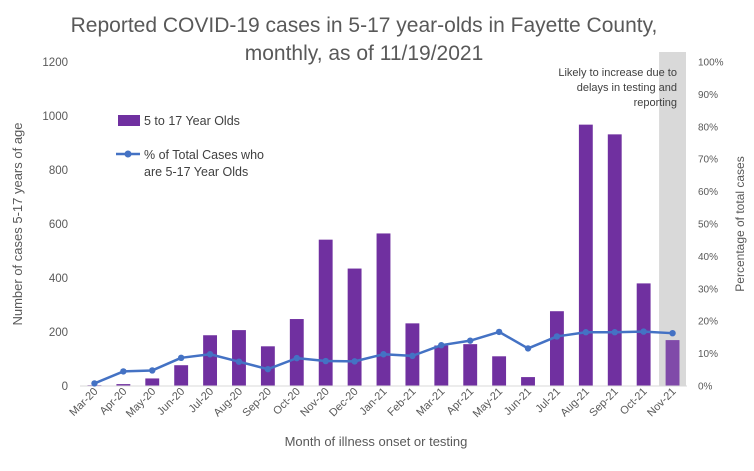 This screenshot has height=471, width=754. What do you see at coordinates (708, 289) in the screenshot?
I see `y-right-tick-label: 30%` at bounding box center [708, 289].